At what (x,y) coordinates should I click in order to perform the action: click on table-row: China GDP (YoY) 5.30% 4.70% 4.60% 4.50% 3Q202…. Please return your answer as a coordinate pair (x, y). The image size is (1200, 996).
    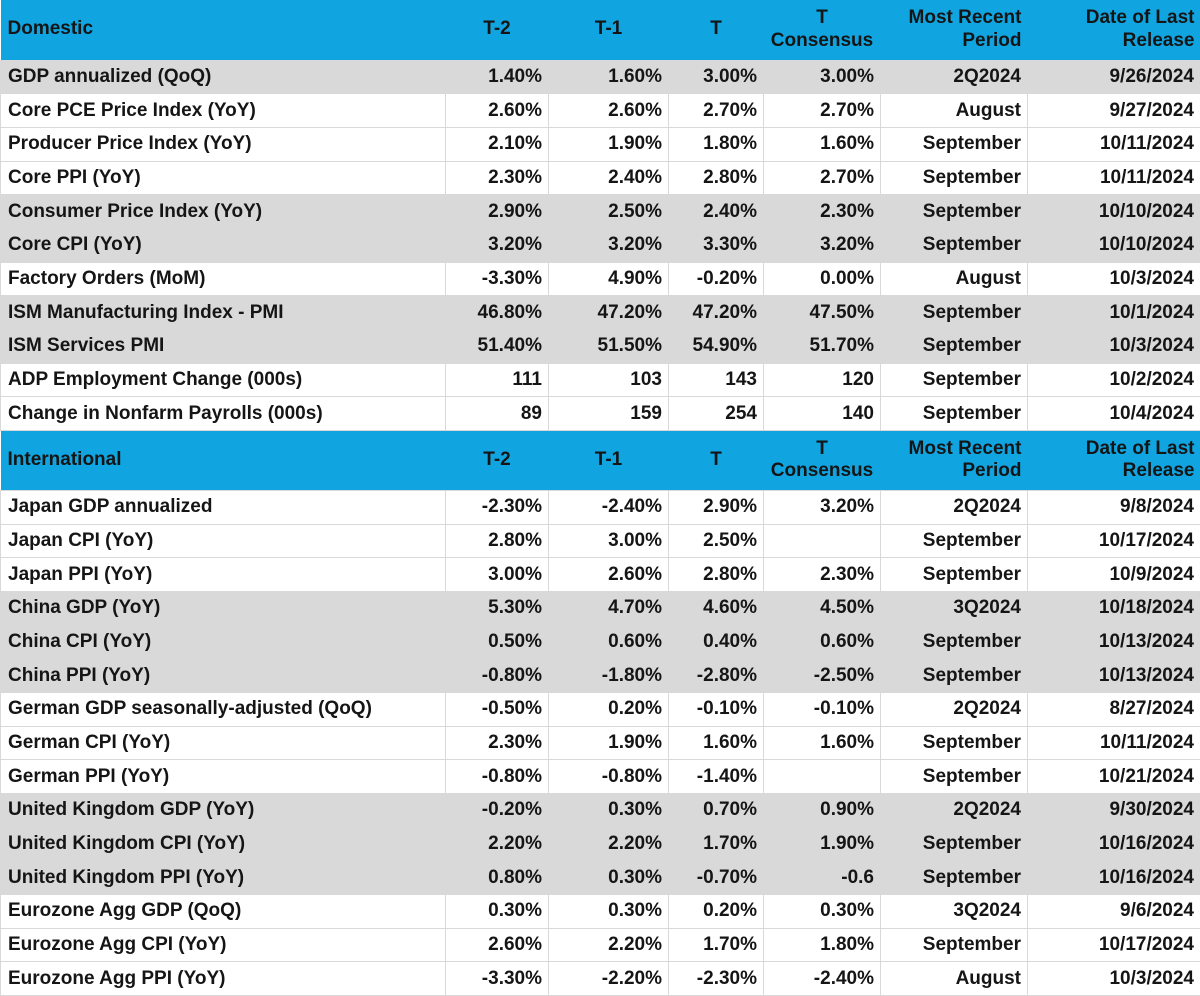
    Looking at the image, I should click on (600, 608).